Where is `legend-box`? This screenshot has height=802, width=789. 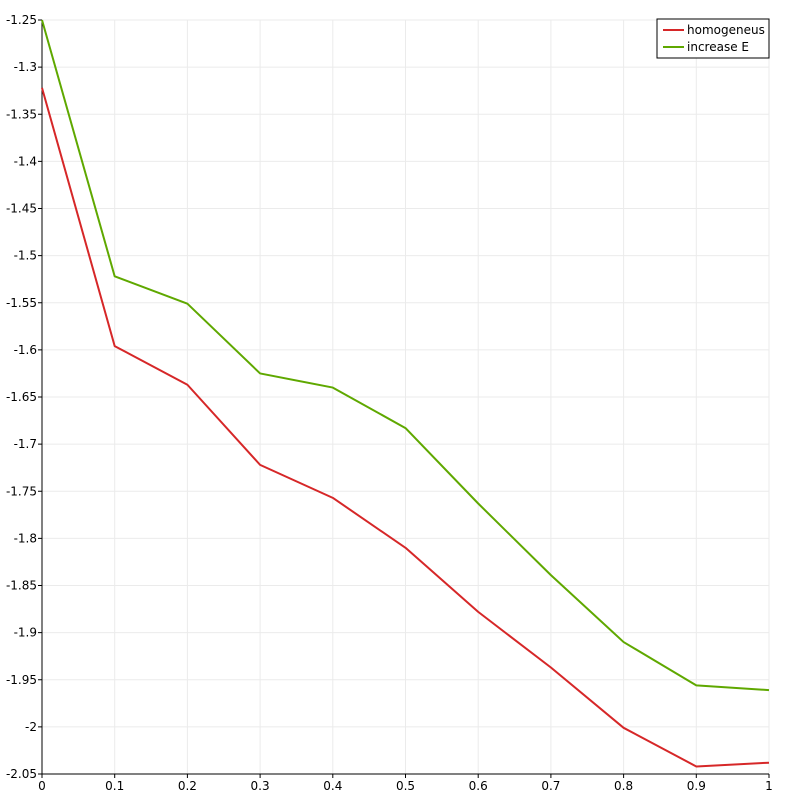
legend-box is located at coordinates (713, 38).